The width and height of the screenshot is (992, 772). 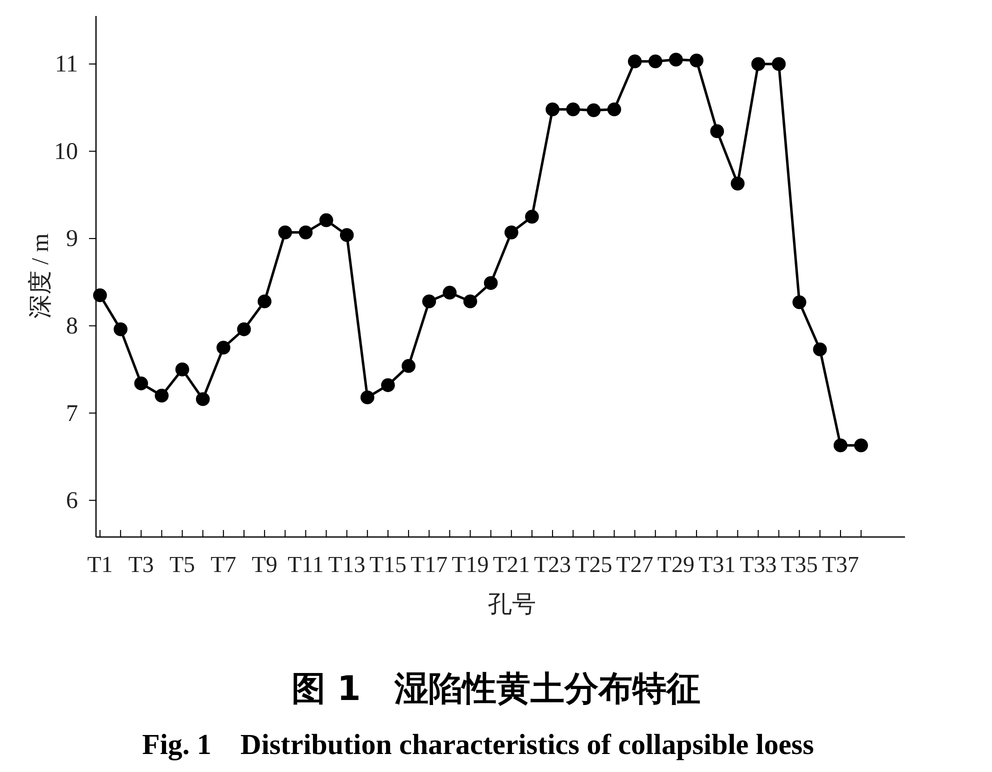 I want to click on y-tick-label: 6, so click(x=72, y=501).